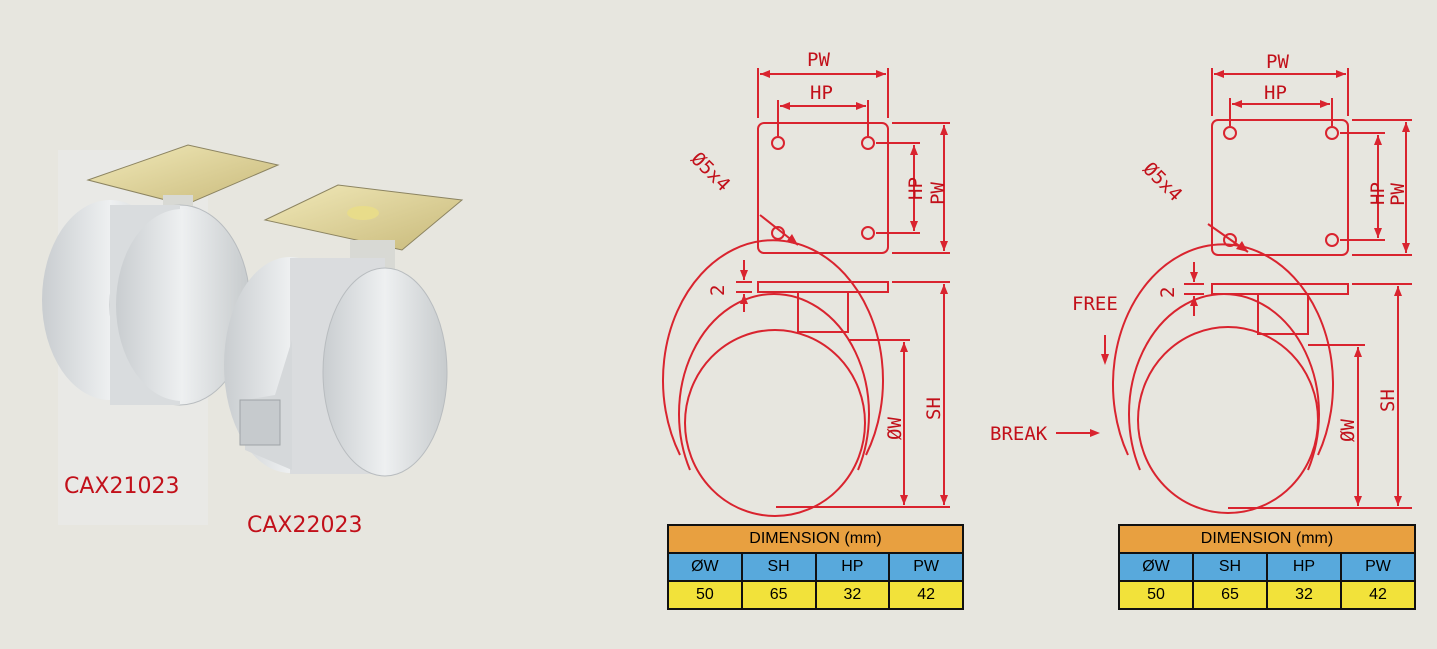 The image size is (1437, 649). I want to click on caster-cax22023-image, so click(344, 330).